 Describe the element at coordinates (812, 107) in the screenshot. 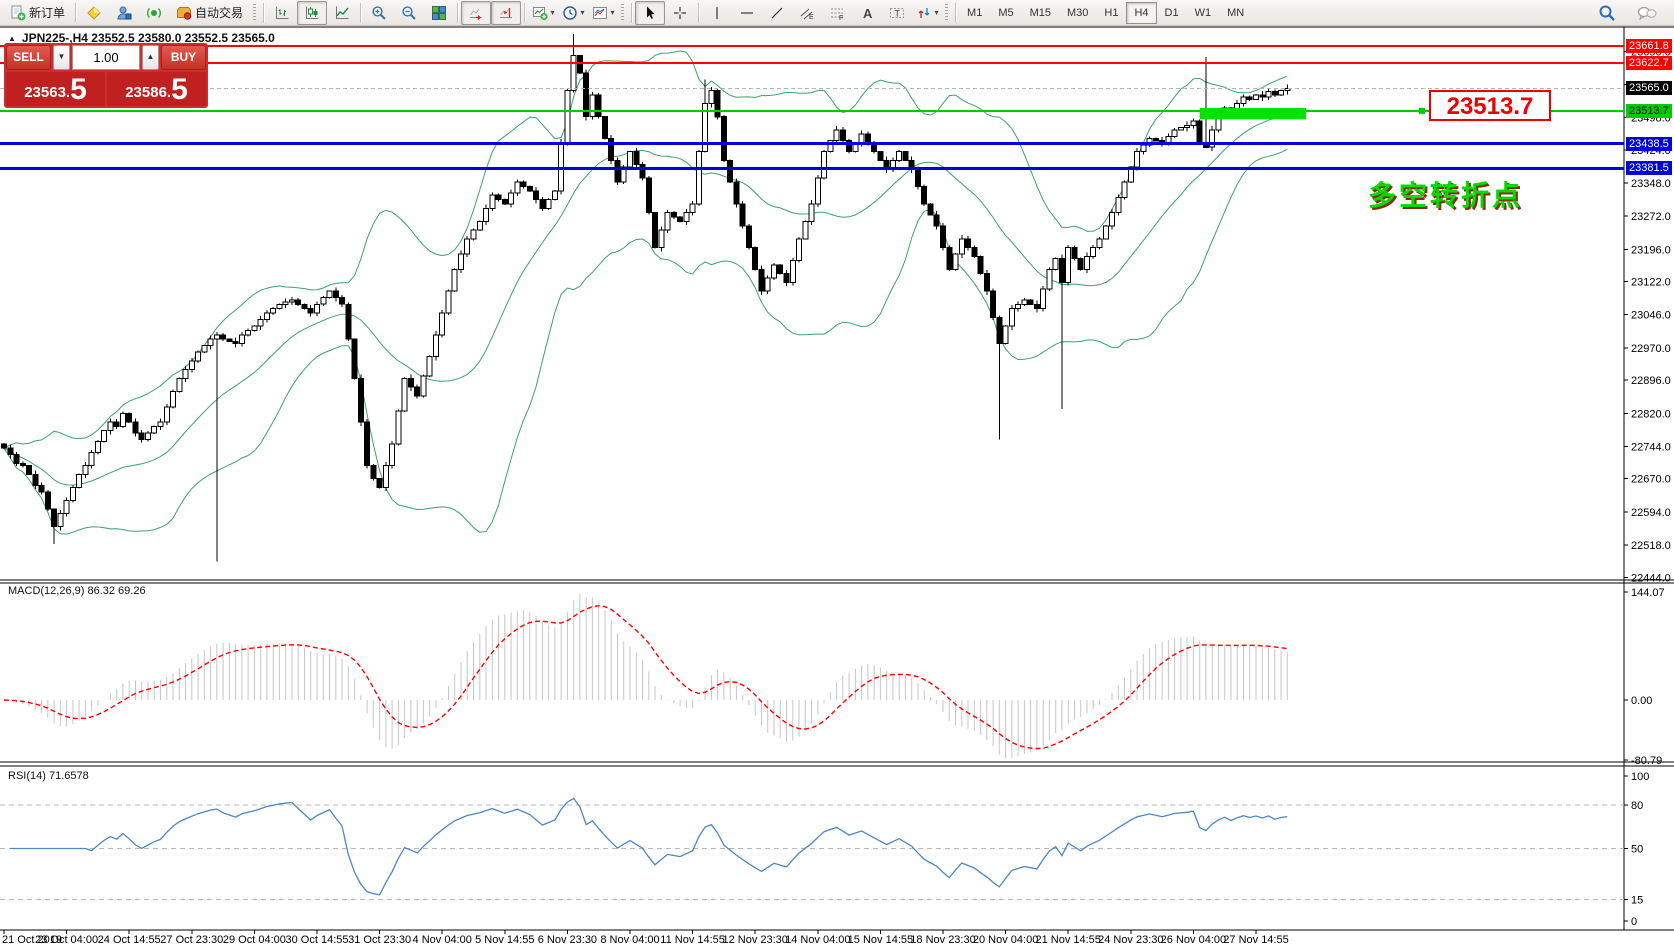

I see `level-lines` at that location.